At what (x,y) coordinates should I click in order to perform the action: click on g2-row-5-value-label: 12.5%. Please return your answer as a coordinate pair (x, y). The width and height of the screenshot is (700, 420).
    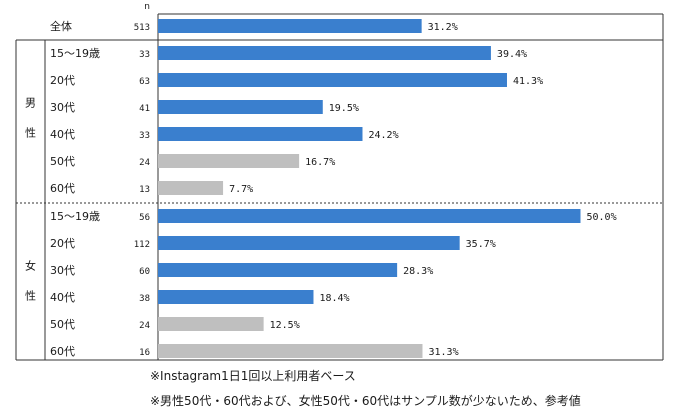
    Looking at the image, I should click on (285, 325).